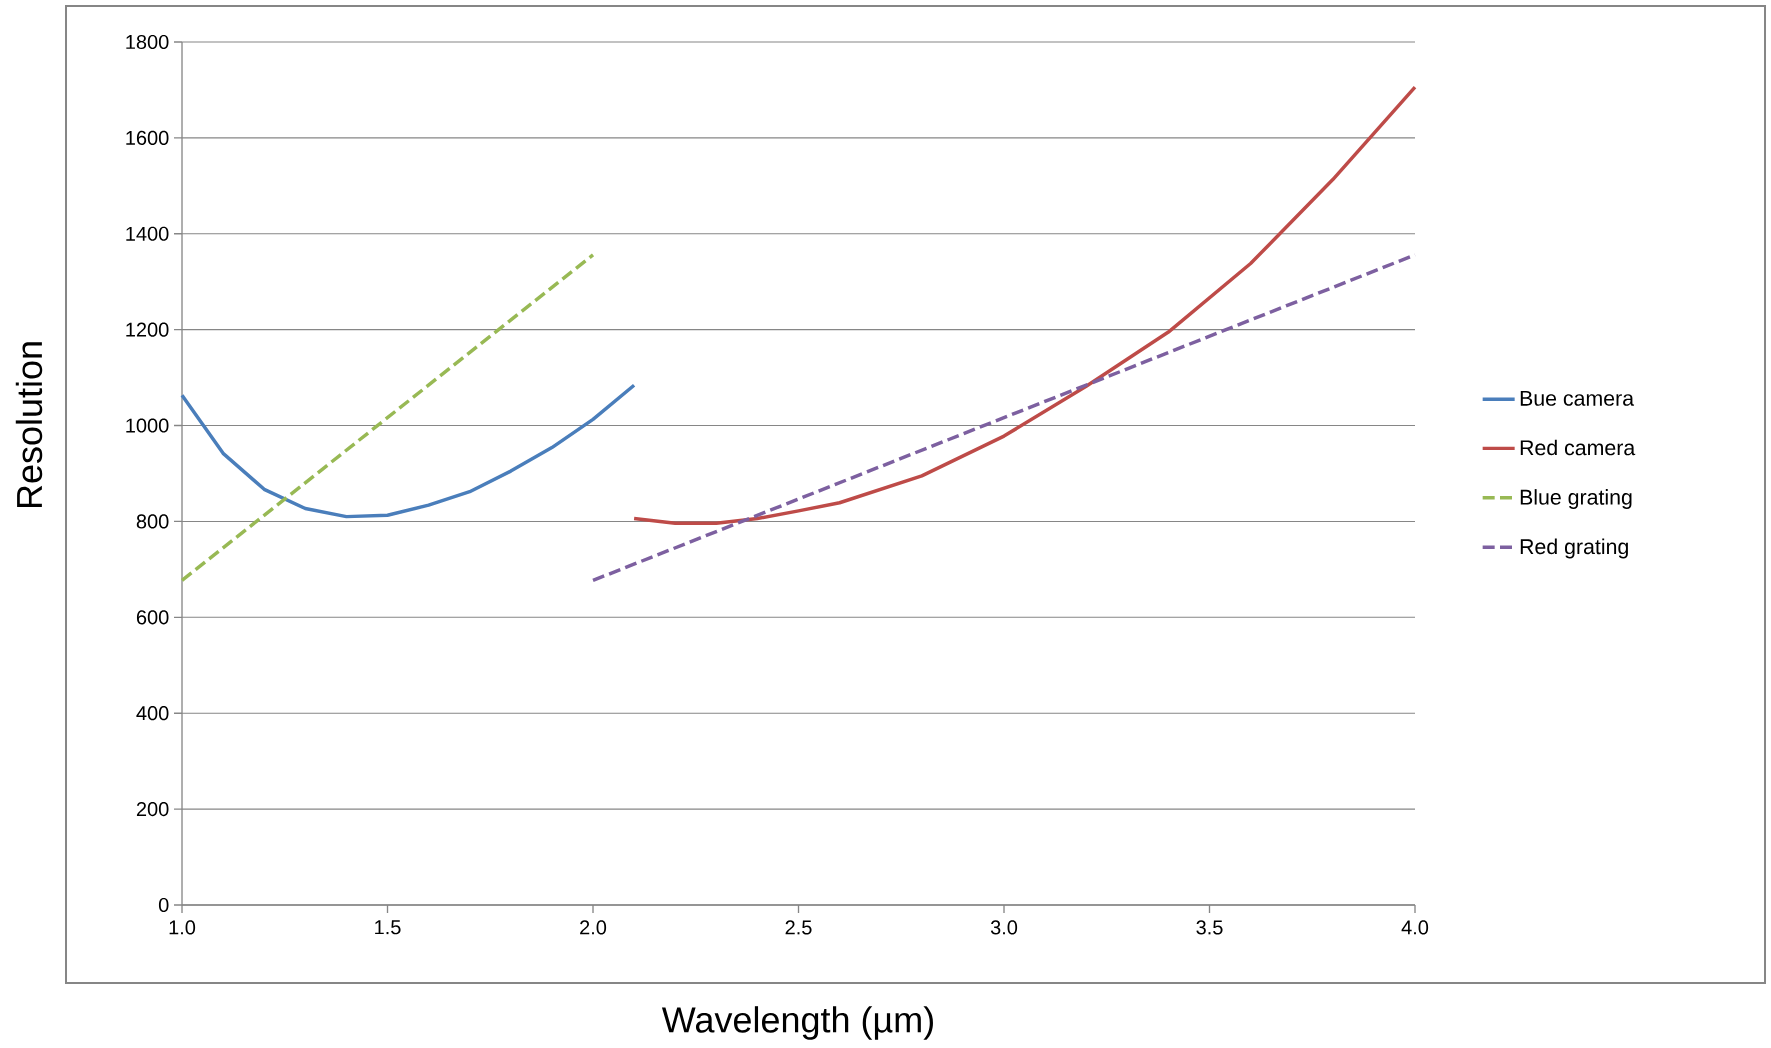 Image resolution: width=1771 pixels, height=1048 pixels. I want to click on line-series, so click(408, 451).